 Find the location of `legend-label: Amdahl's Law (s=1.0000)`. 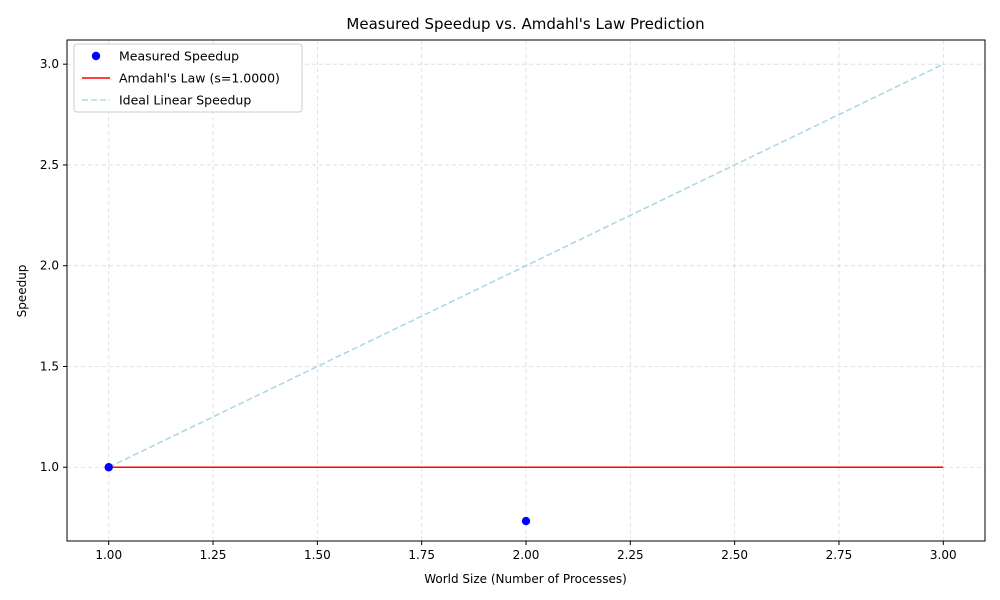

legend-label: Amdahl's Law (s=1.0000) is located at coordinates (199, 78).